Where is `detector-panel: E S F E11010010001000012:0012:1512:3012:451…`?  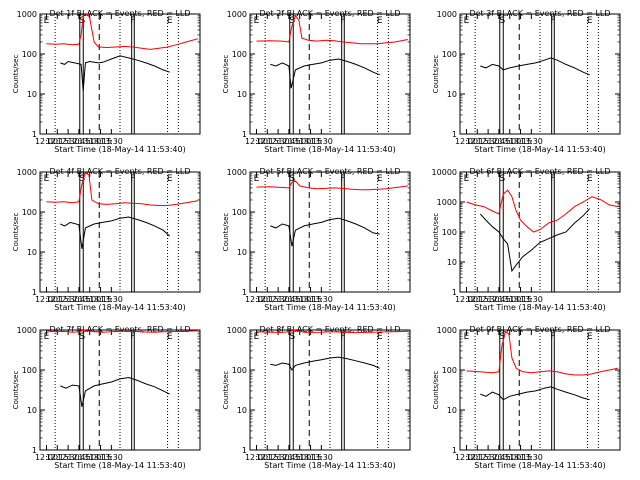
detector-panel: E S F E11010010001000012:0012:1512:3012:451… is located at coordinates (526, 239).